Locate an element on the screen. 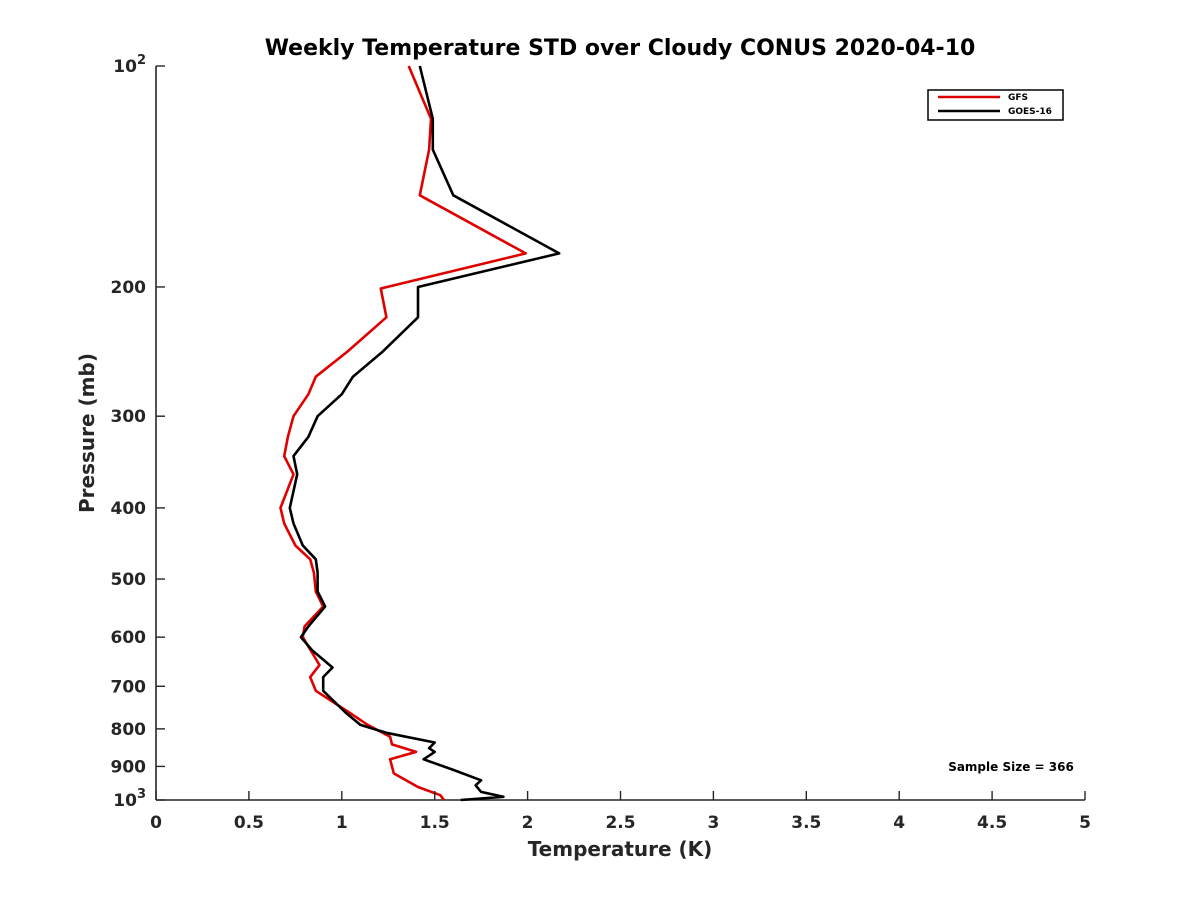 The width and height of the screenshot is (1200, 900). y-tick-label: 10³ is located at coordinates (129, 799).